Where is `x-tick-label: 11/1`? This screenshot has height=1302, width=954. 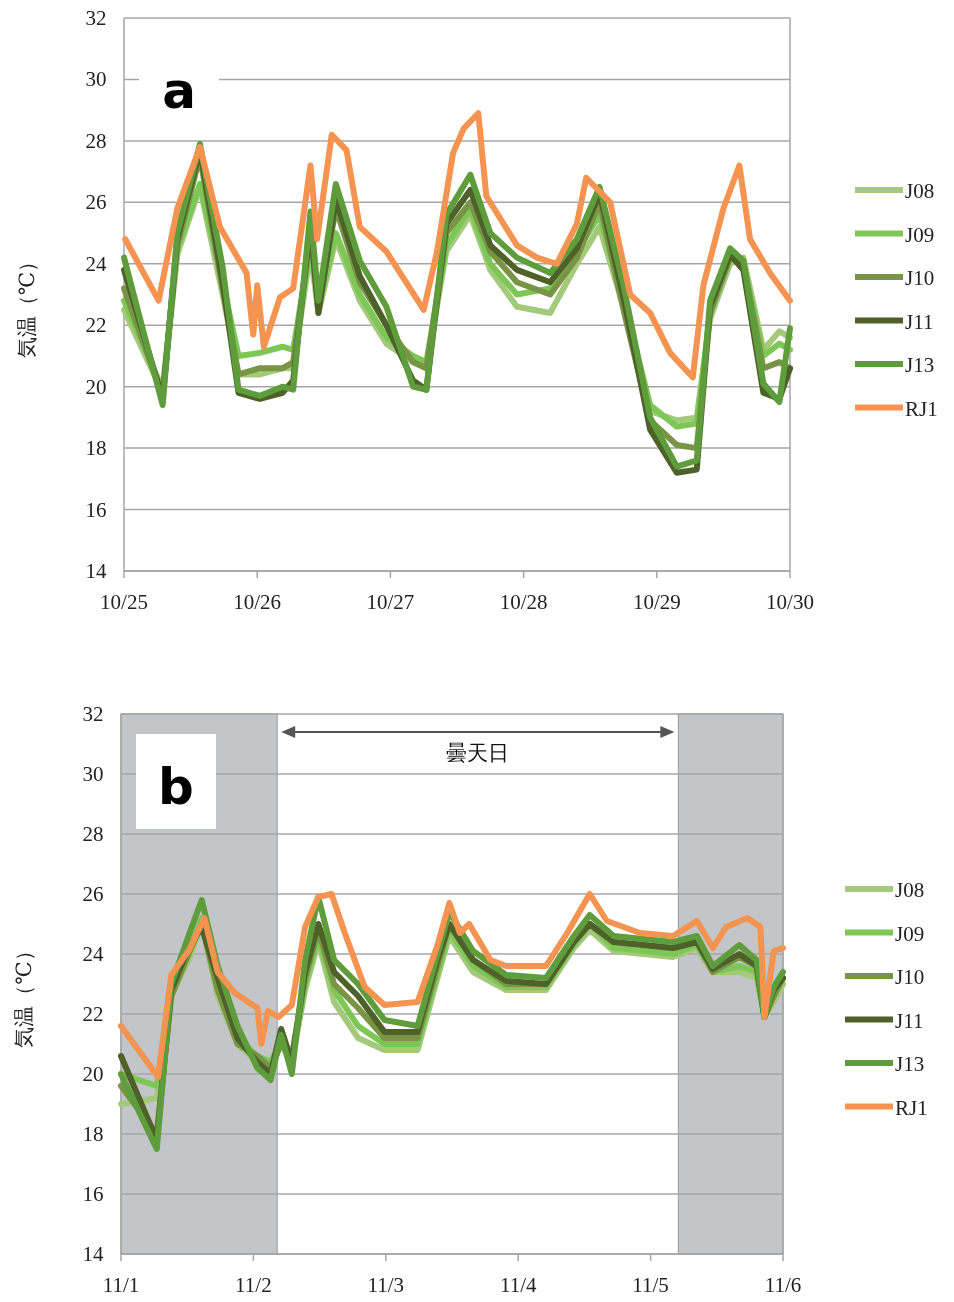 x-tick-label: 11/1 is located at coordinates (121, 1285).